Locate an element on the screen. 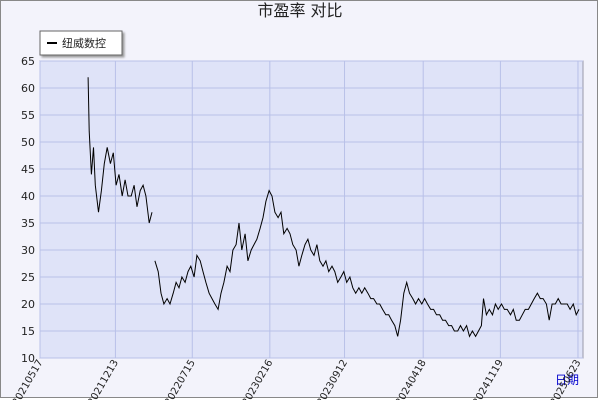 The height and width of the screenshot is (400, 600). y-tick-label: 10 is located at coordinates (28, 358).